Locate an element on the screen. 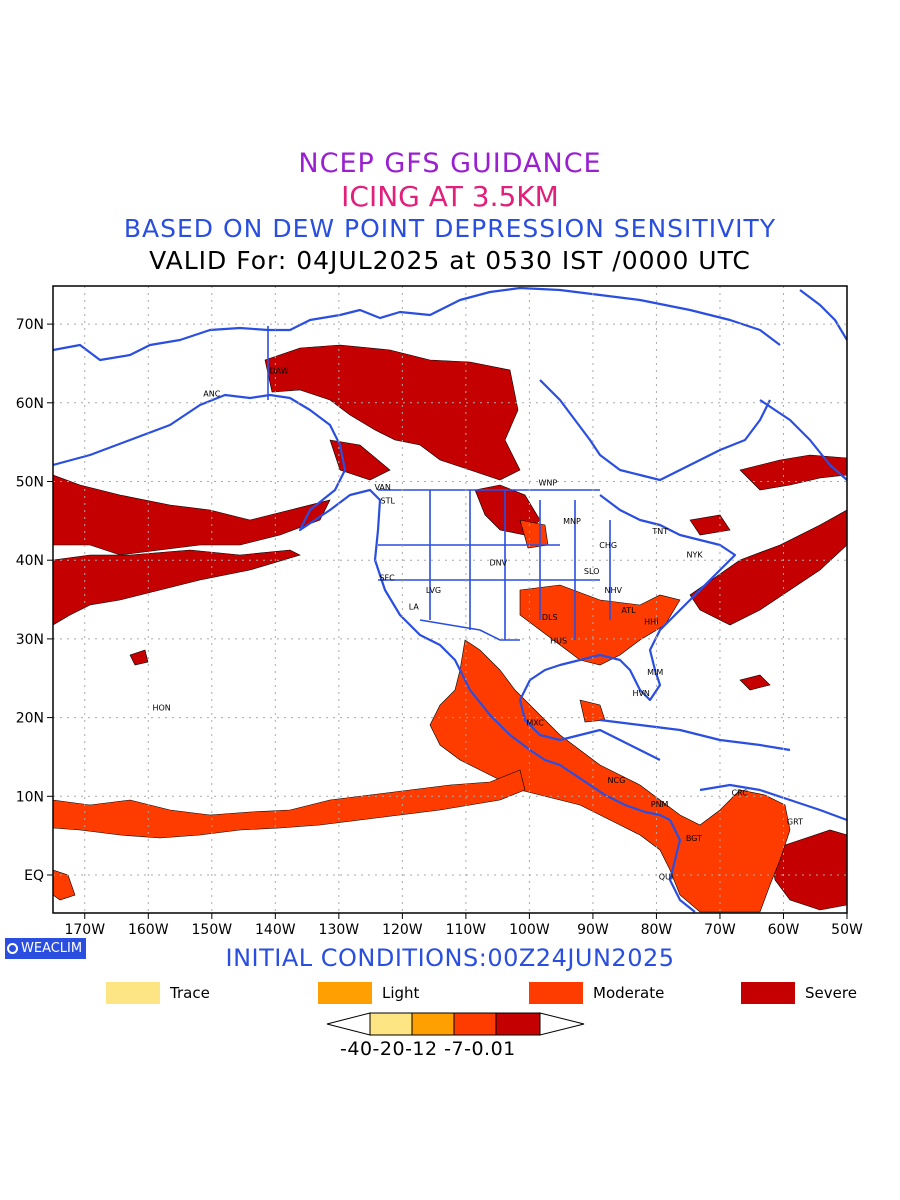  city-label: PNM is located at coordinates (660, 804).